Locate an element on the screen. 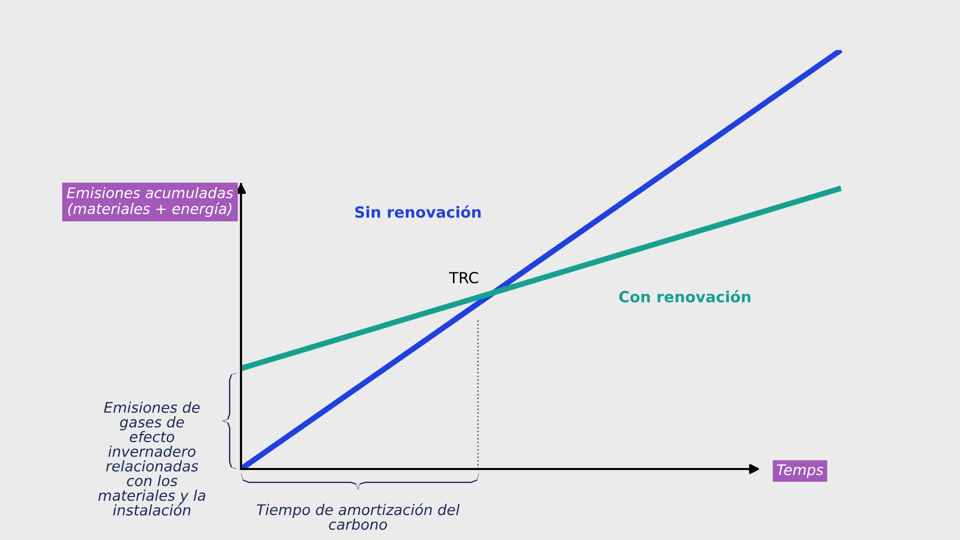 The image size is (960, 540). text: Tiempo de amortización del carbono is located at coordinates (358, 516).